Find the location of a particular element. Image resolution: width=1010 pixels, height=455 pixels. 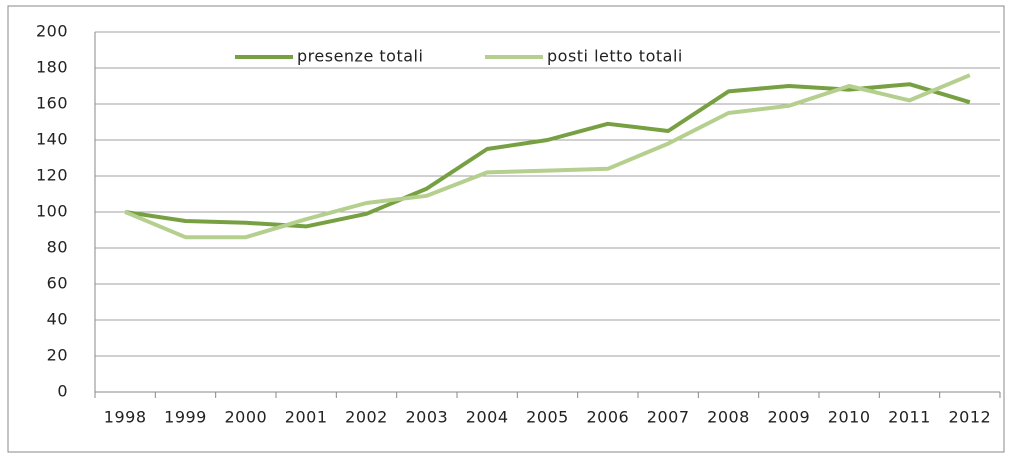

y-tick-label: 200 is located at coordinates (52, 31).